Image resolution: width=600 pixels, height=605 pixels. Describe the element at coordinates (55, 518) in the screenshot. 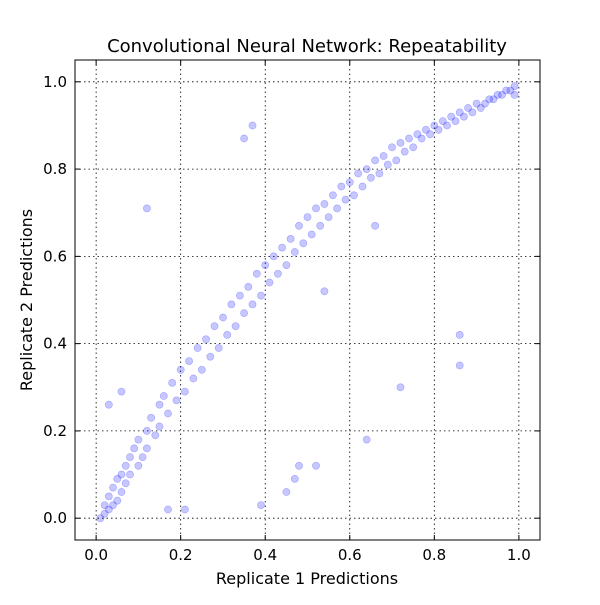

I see `y-tick-label: 0.0` at that location.